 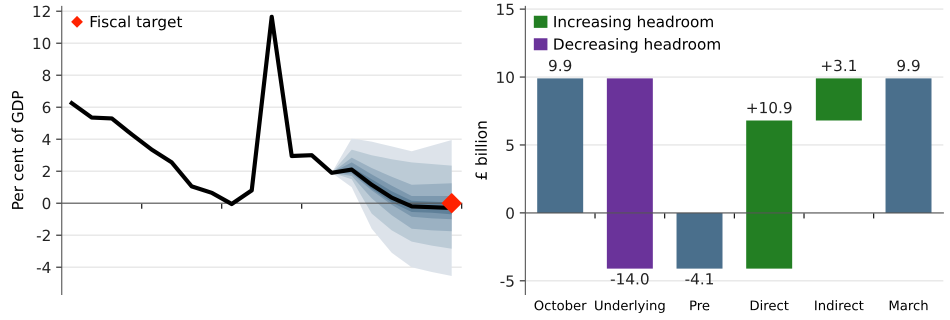 I want to click on y-tick-label: -5, so click(x=507, y=281).